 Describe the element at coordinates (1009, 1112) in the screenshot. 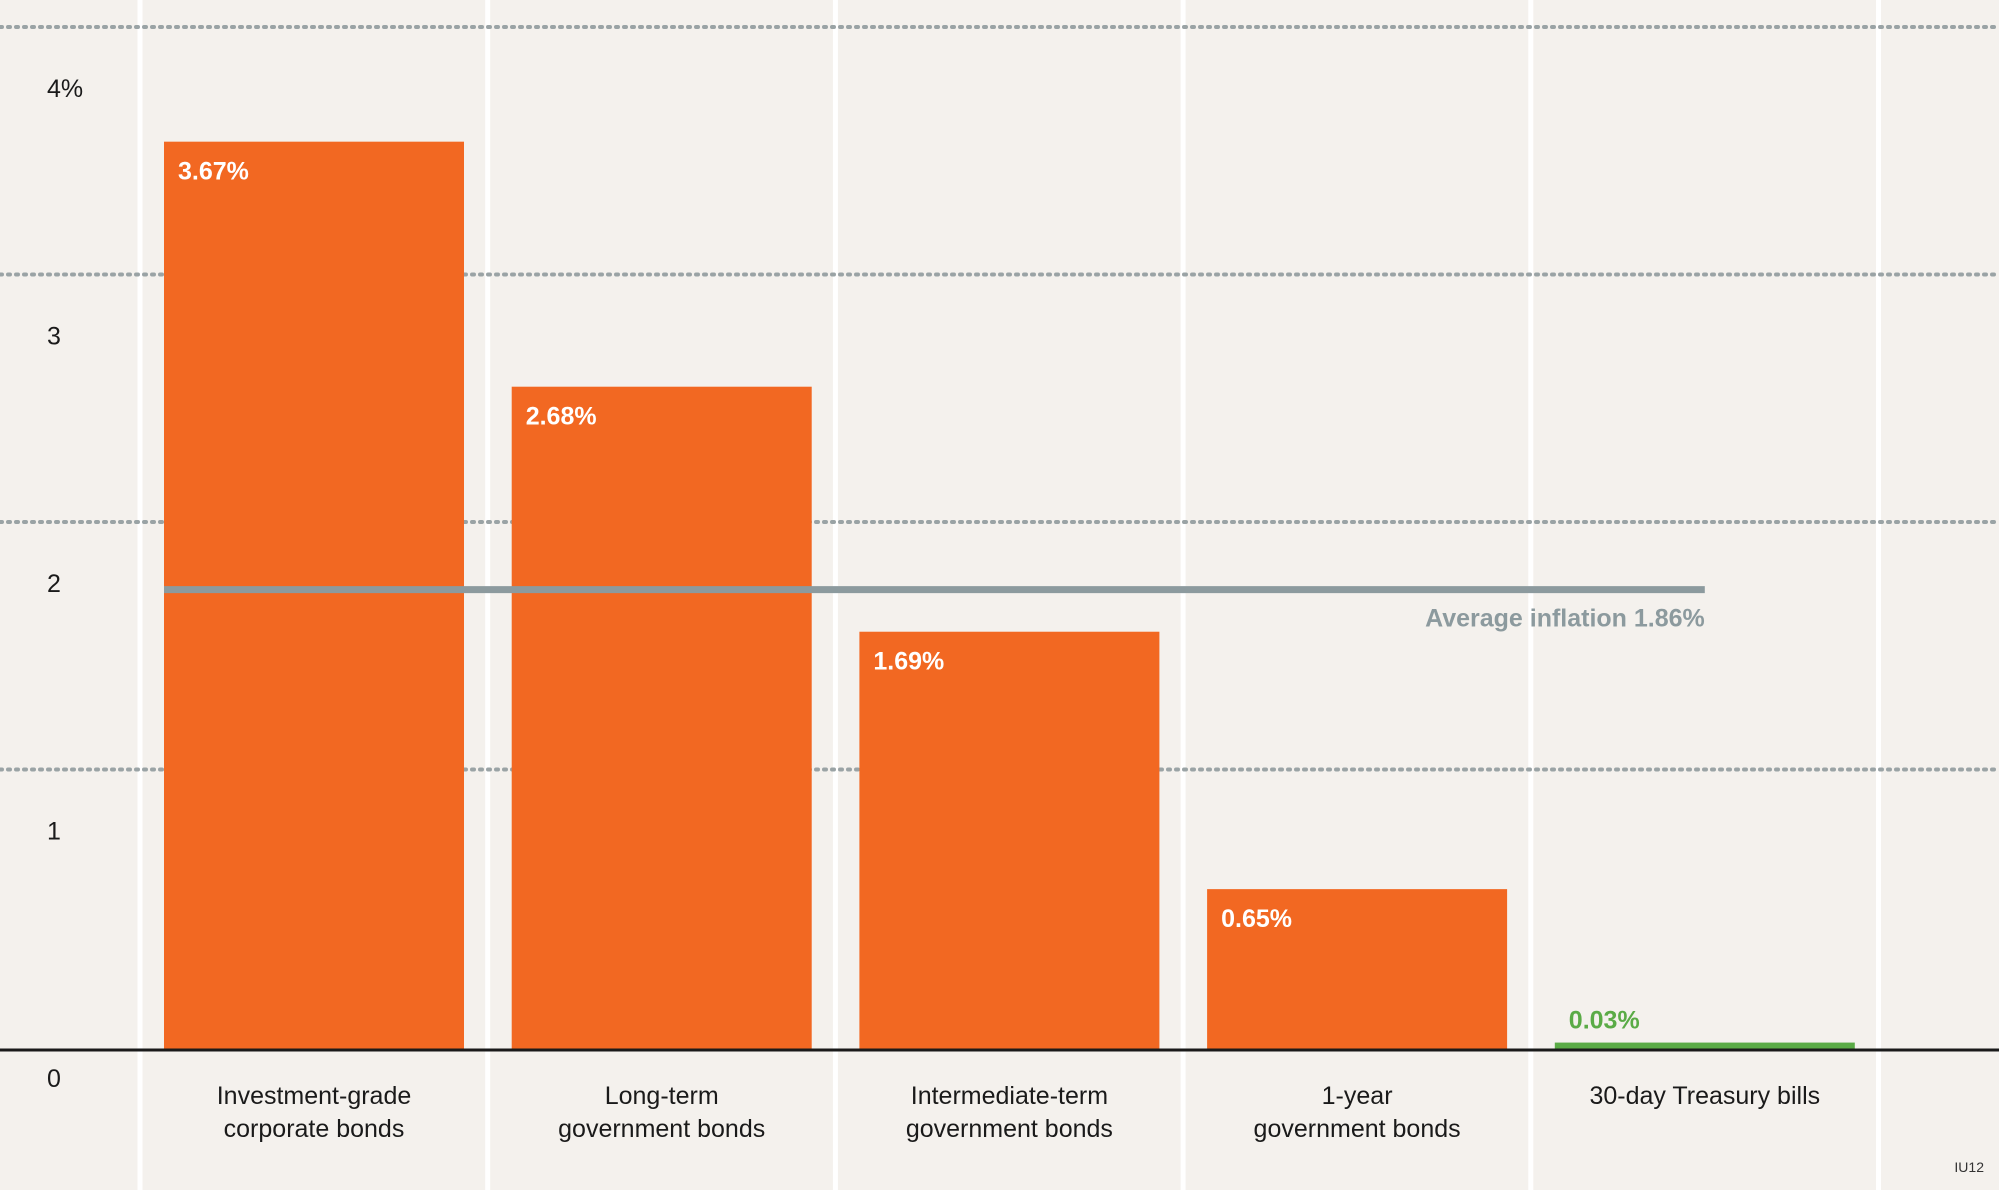

I see `category-label: Intermediate-term government bonds` at that location.